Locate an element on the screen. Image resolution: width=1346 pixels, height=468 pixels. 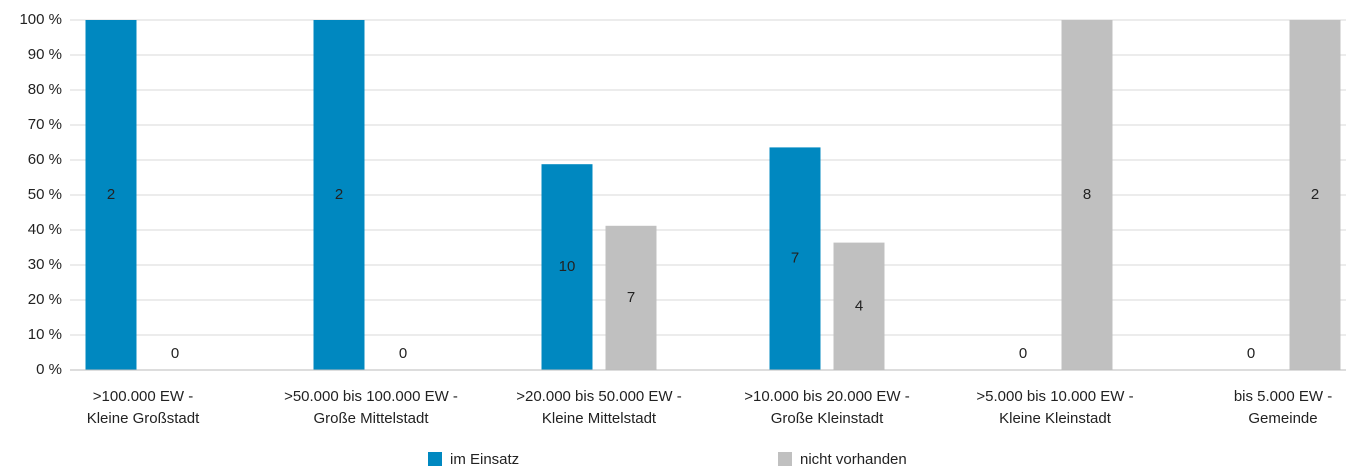
y-tick-label: 70 % is located at coordinates (45, 124).